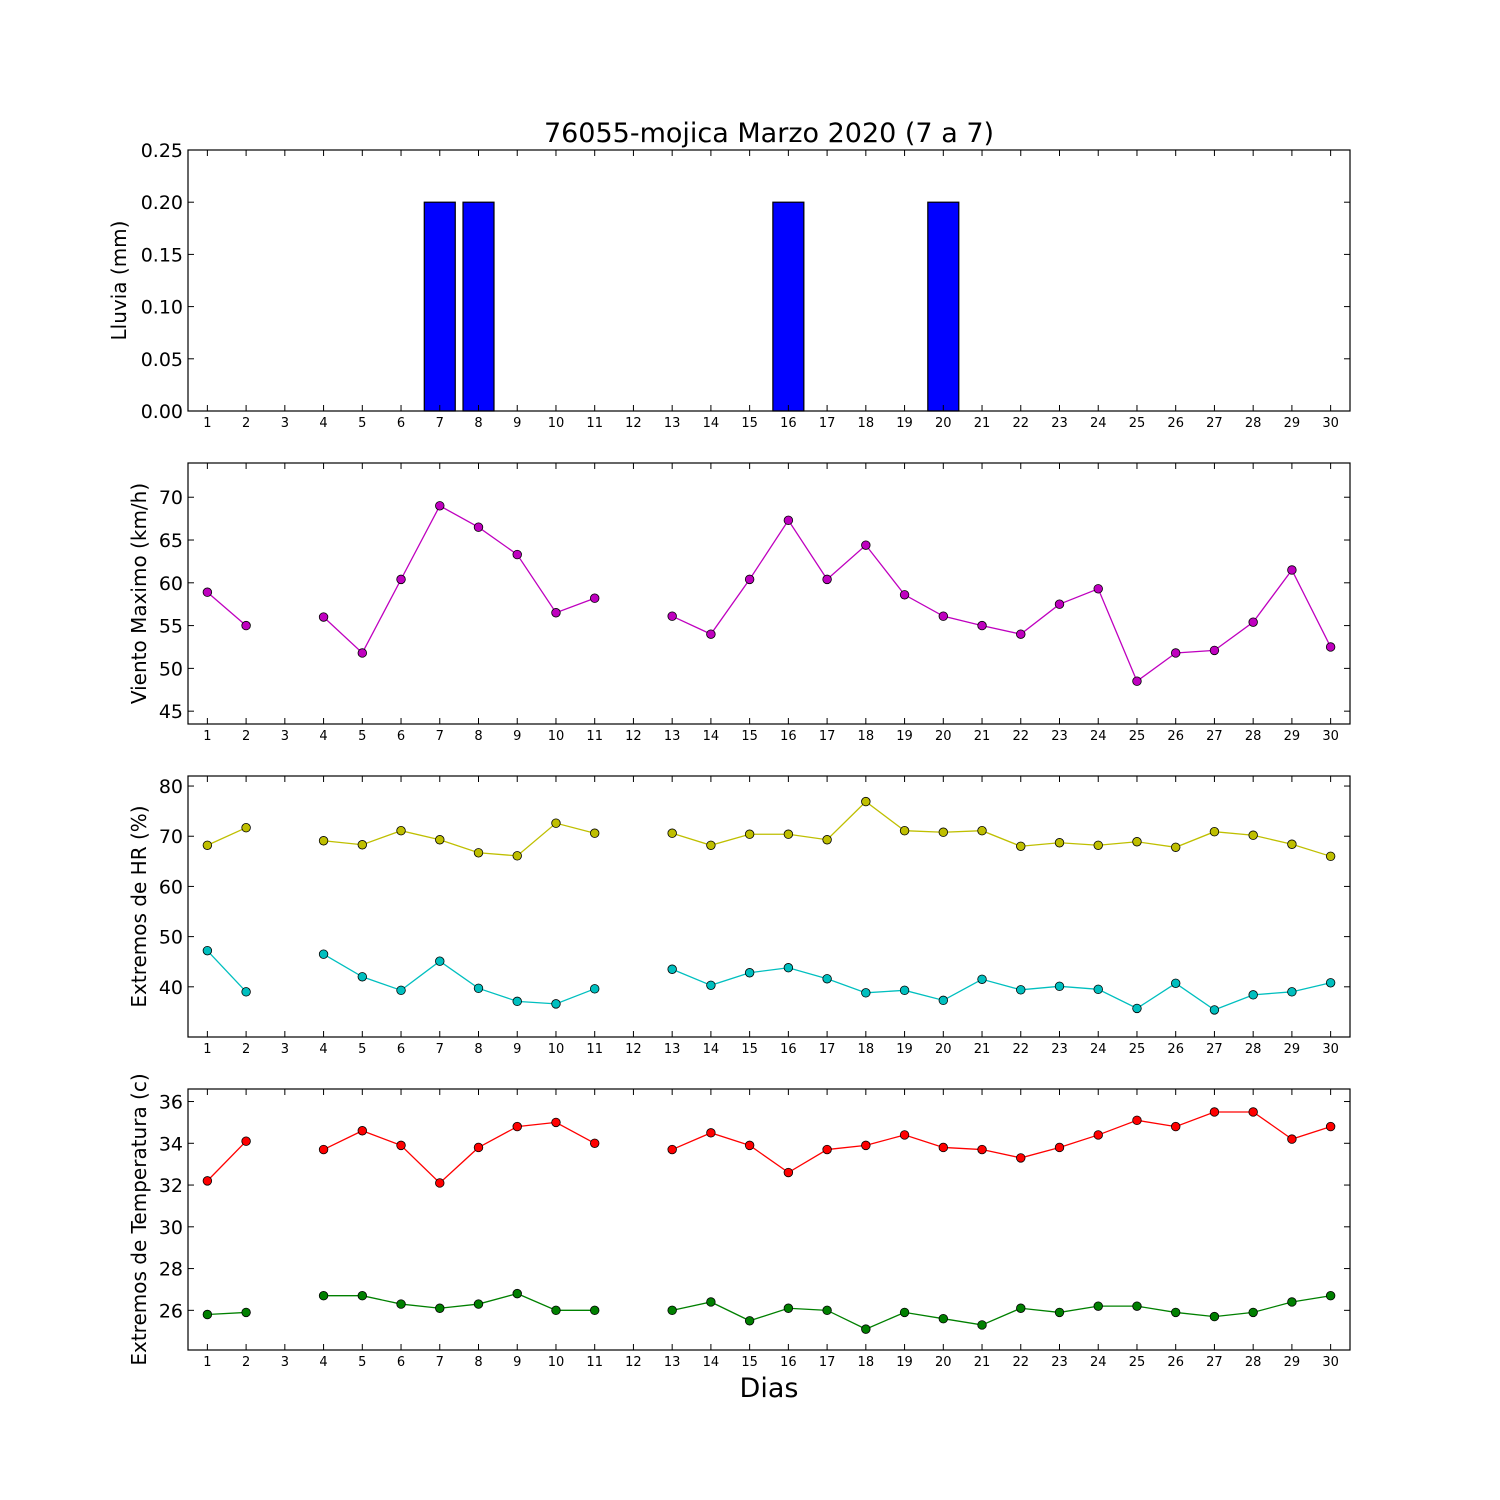 The height and width of the screenshot is (1500, 1500). Describe the element at coordinates (1214, 423) in the screenshot. I see `x-tick-label: 27` at that location.